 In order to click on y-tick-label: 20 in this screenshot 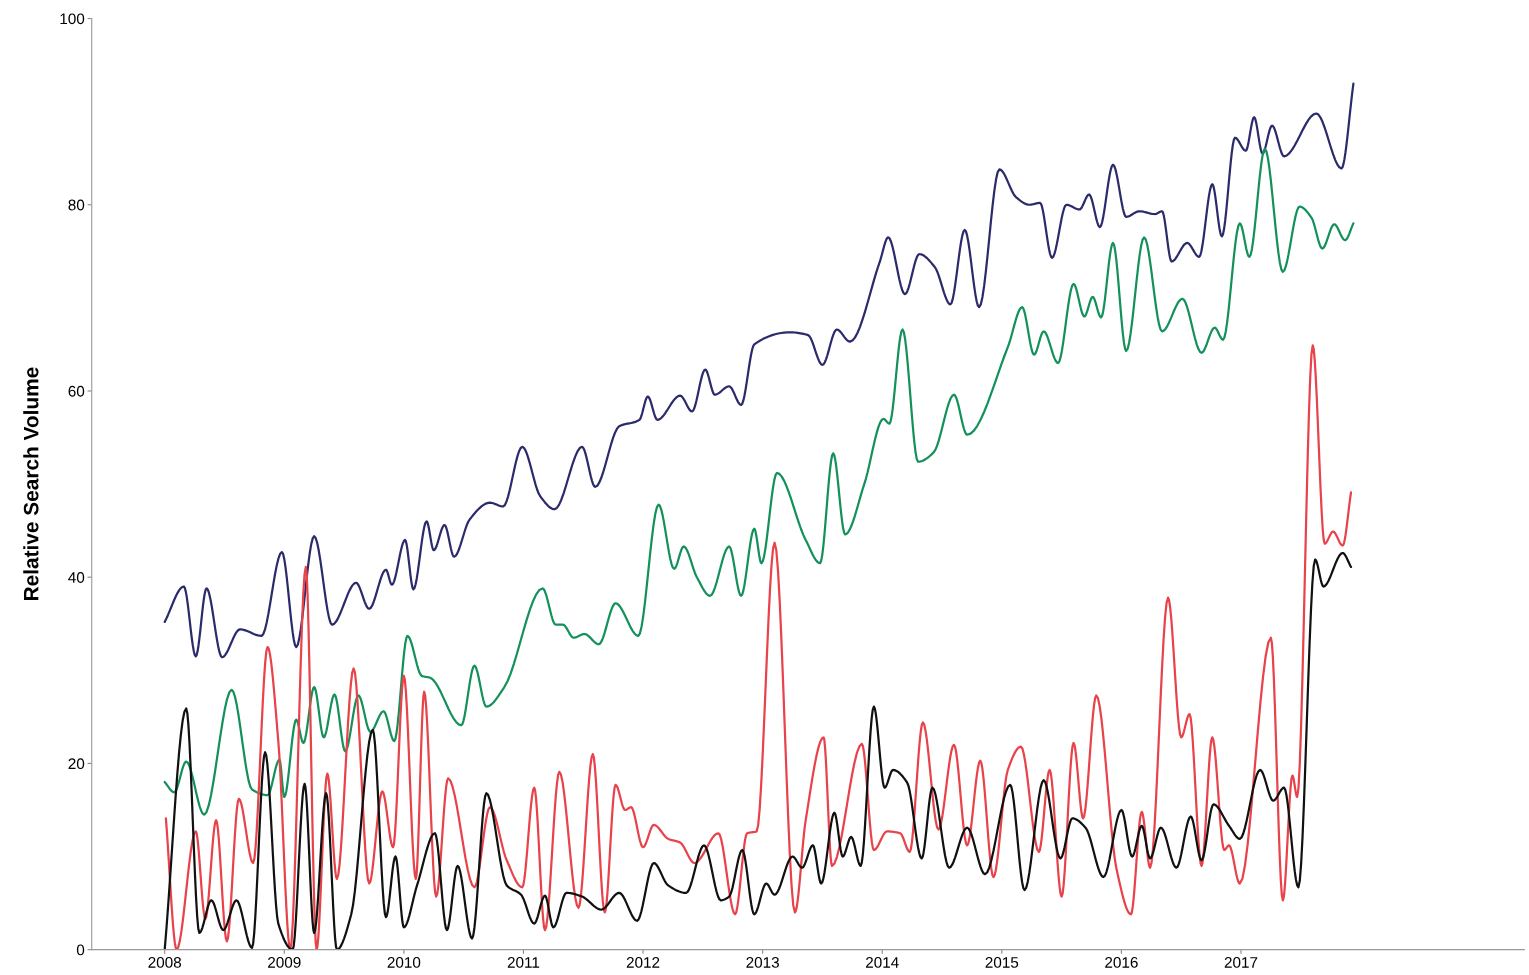, I will do `click(76, 764)`.